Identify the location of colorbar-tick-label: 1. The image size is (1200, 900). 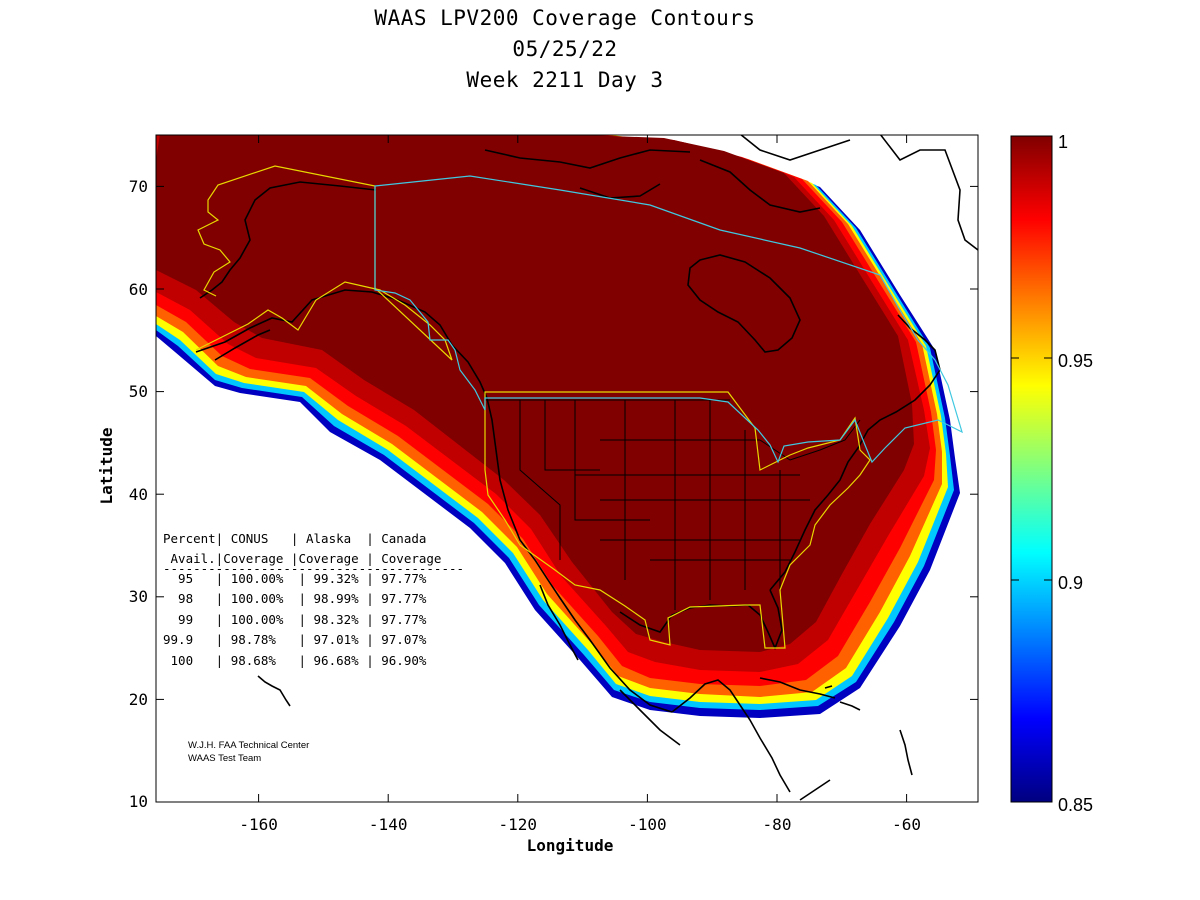
(1063, 142).